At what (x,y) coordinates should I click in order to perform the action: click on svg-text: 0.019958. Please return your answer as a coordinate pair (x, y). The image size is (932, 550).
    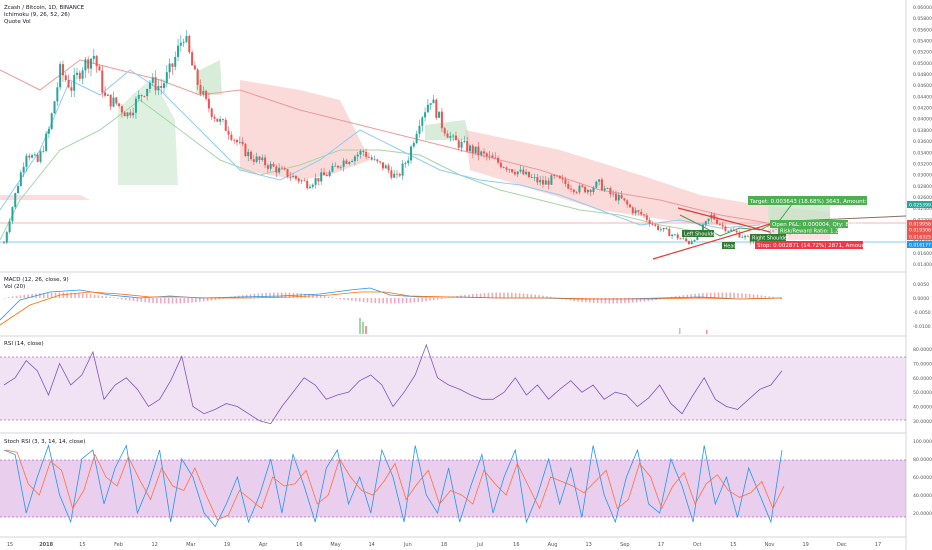
    Looking at the image, I should click on (920, 225).